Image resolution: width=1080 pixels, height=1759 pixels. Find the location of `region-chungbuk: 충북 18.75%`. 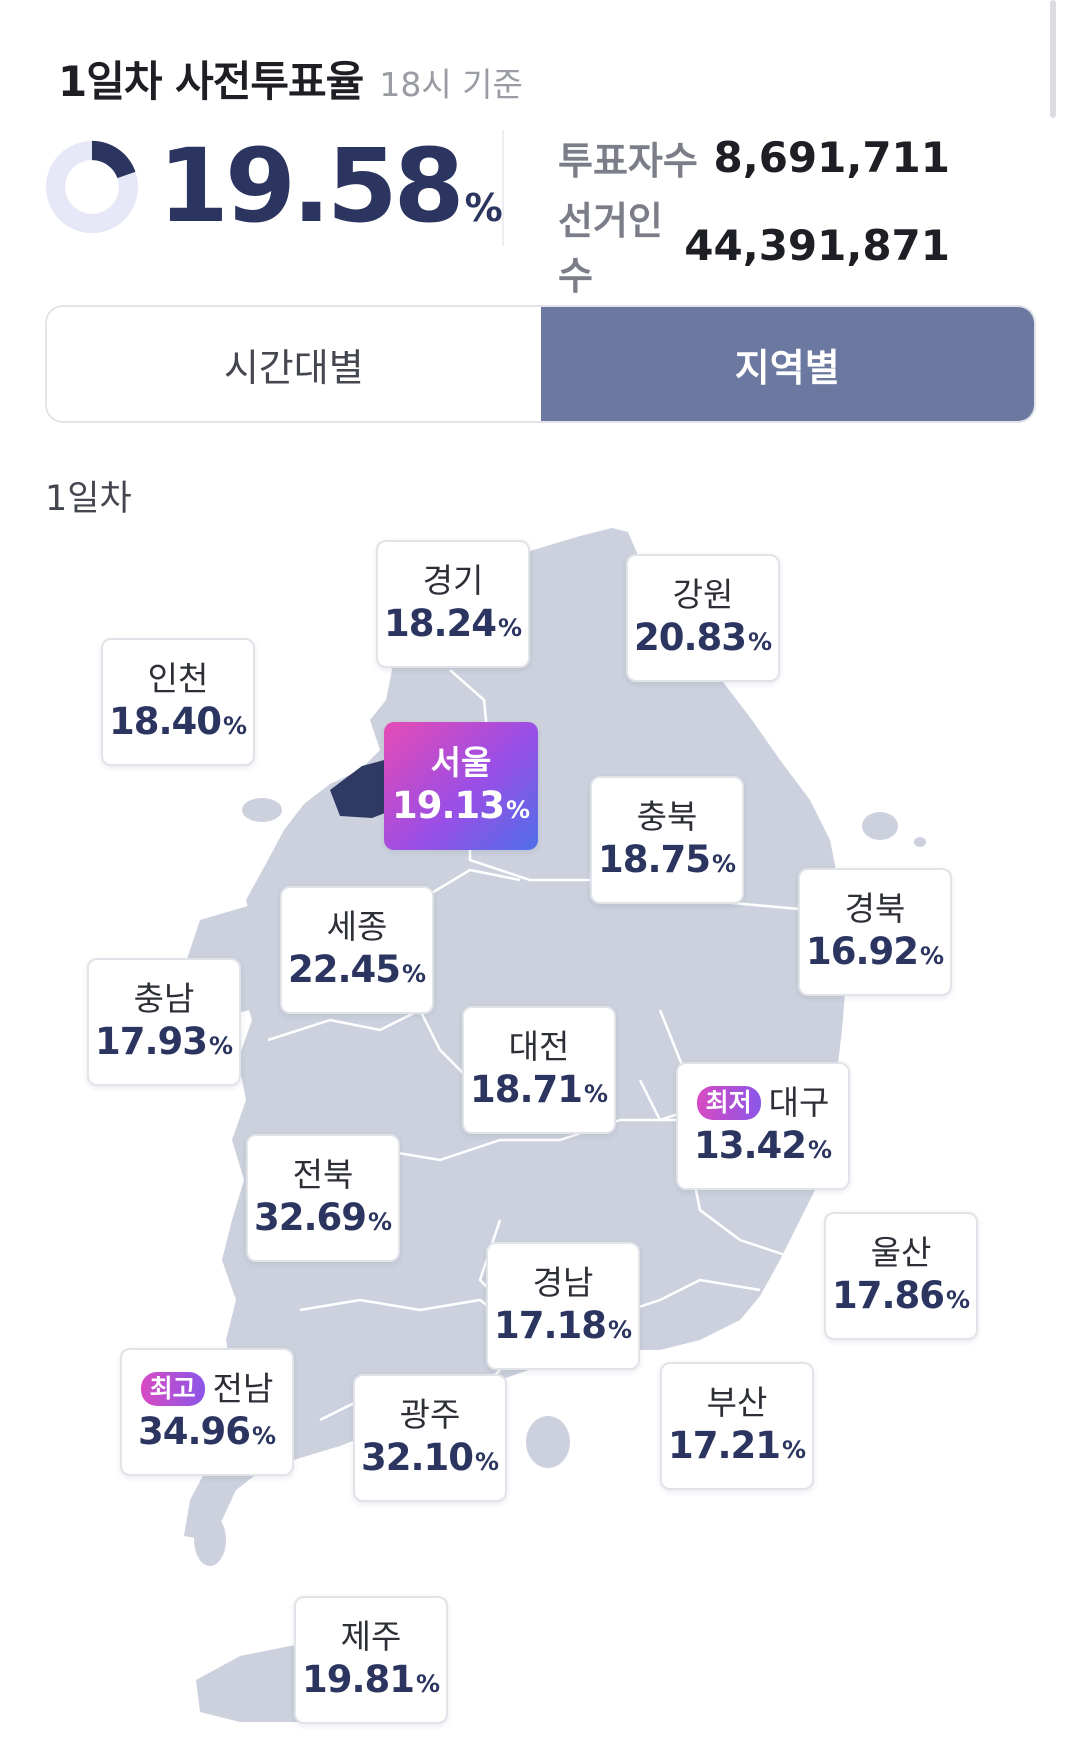

region-chungbuk: 충북 18.75% is located at coordinates (667, 840).